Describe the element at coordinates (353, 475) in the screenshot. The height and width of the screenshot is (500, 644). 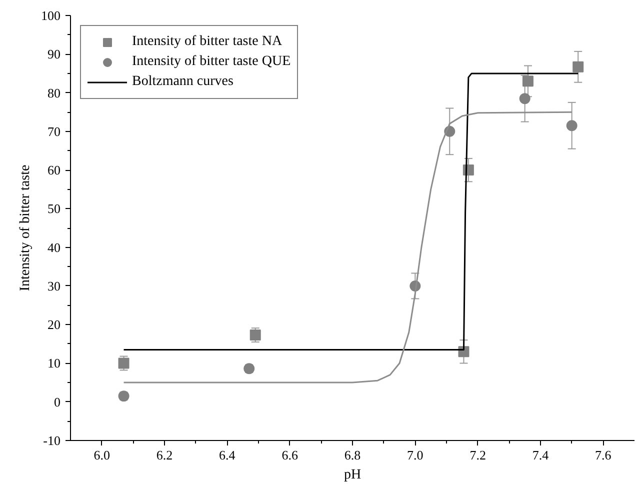
I see `x-axis-title: pH` at that location.